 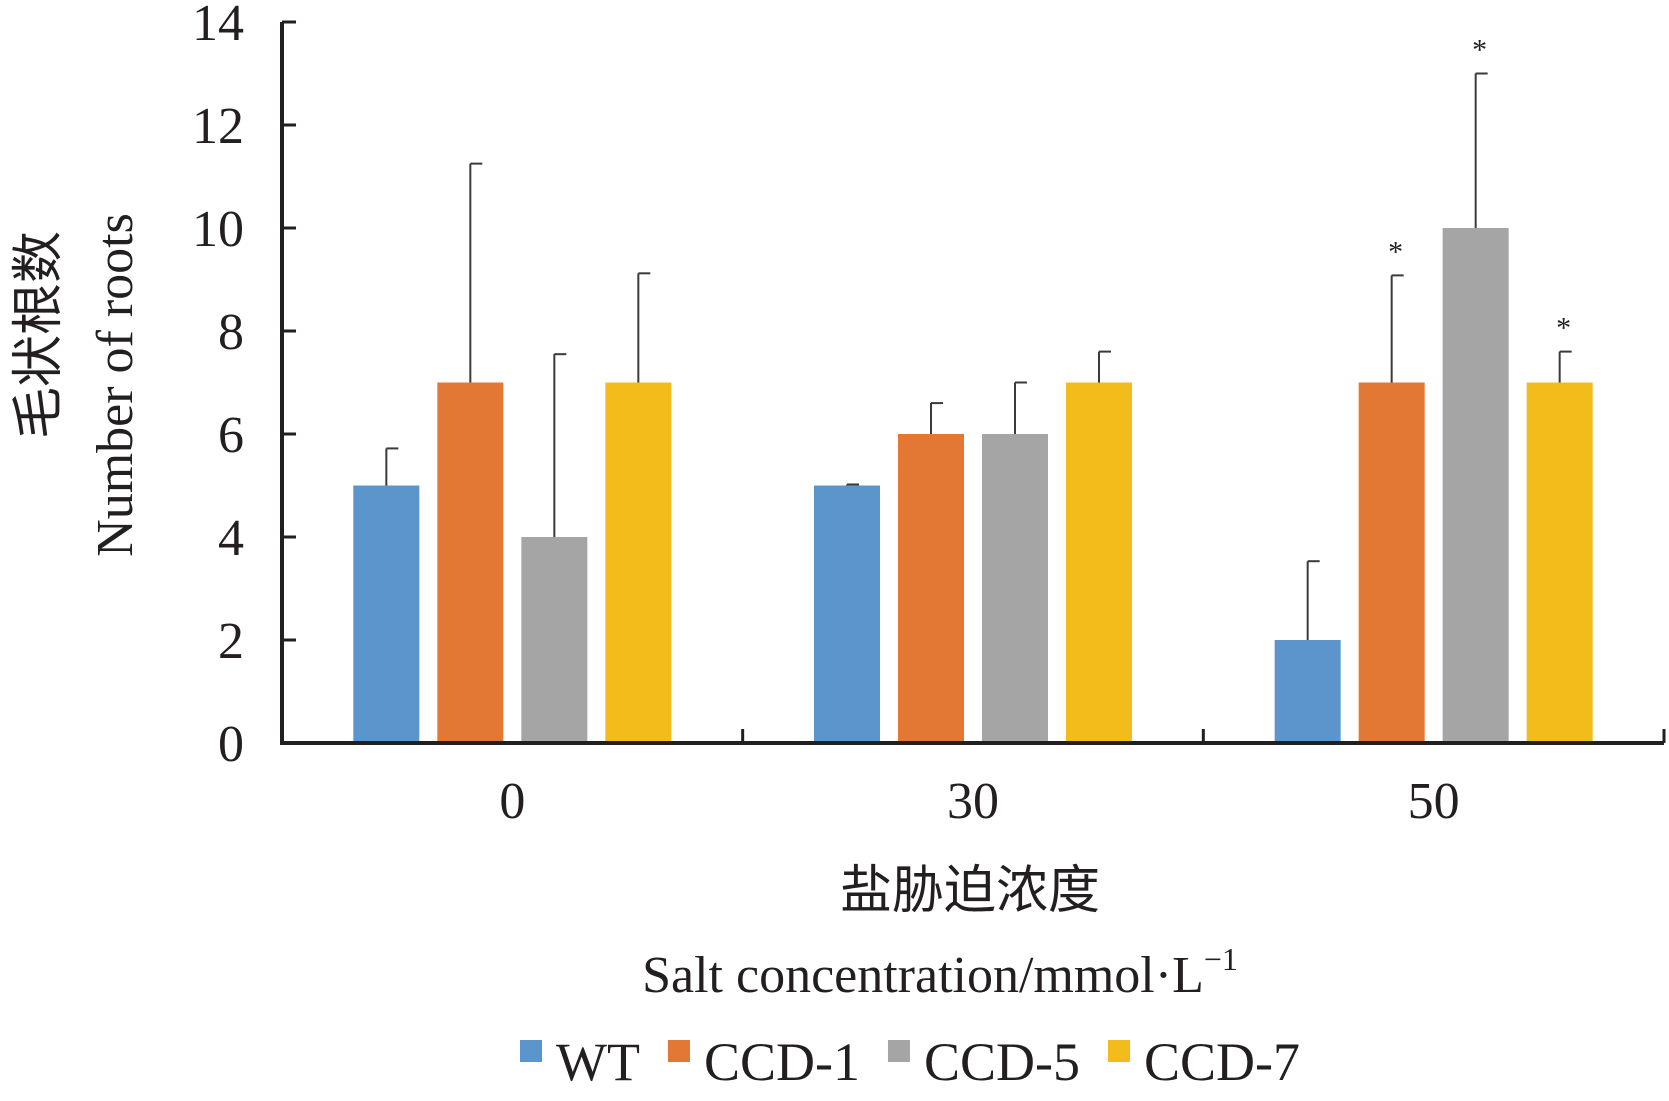 What do you see at coordinates (231, 744) in the screenshot?
I see `y-tick-label: 0` at bounding box center [231, 744].